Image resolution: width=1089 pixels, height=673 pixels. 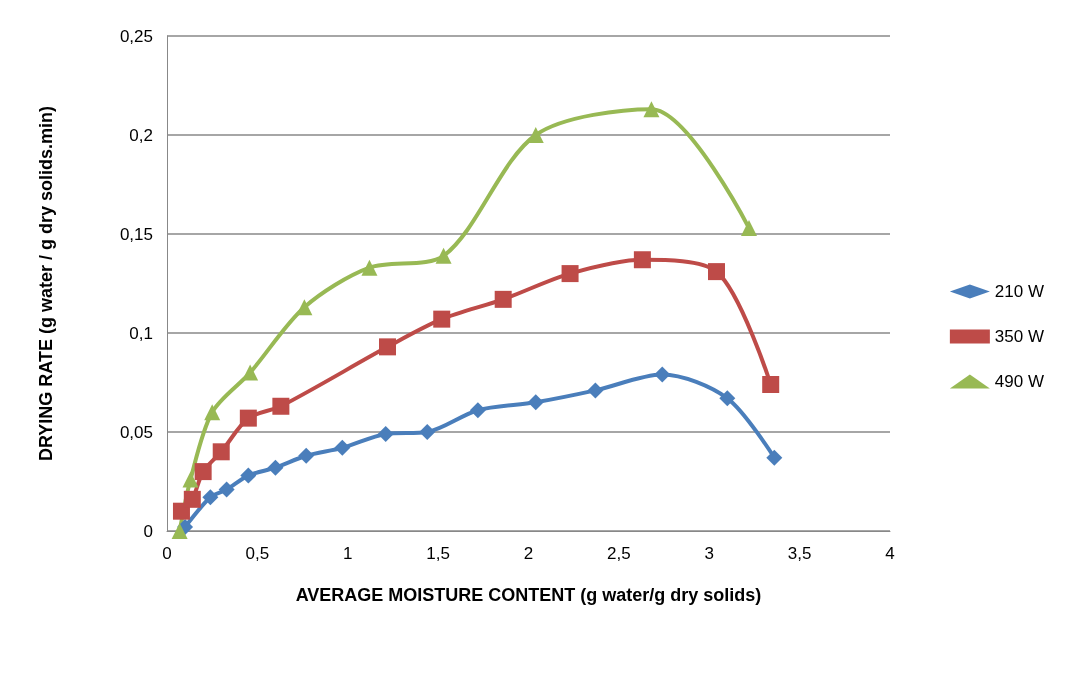 What do you see at coordinates (619, 553) in the screenshot?
I see `x-tick-label: 2,5` at bounding box center [619, 553].